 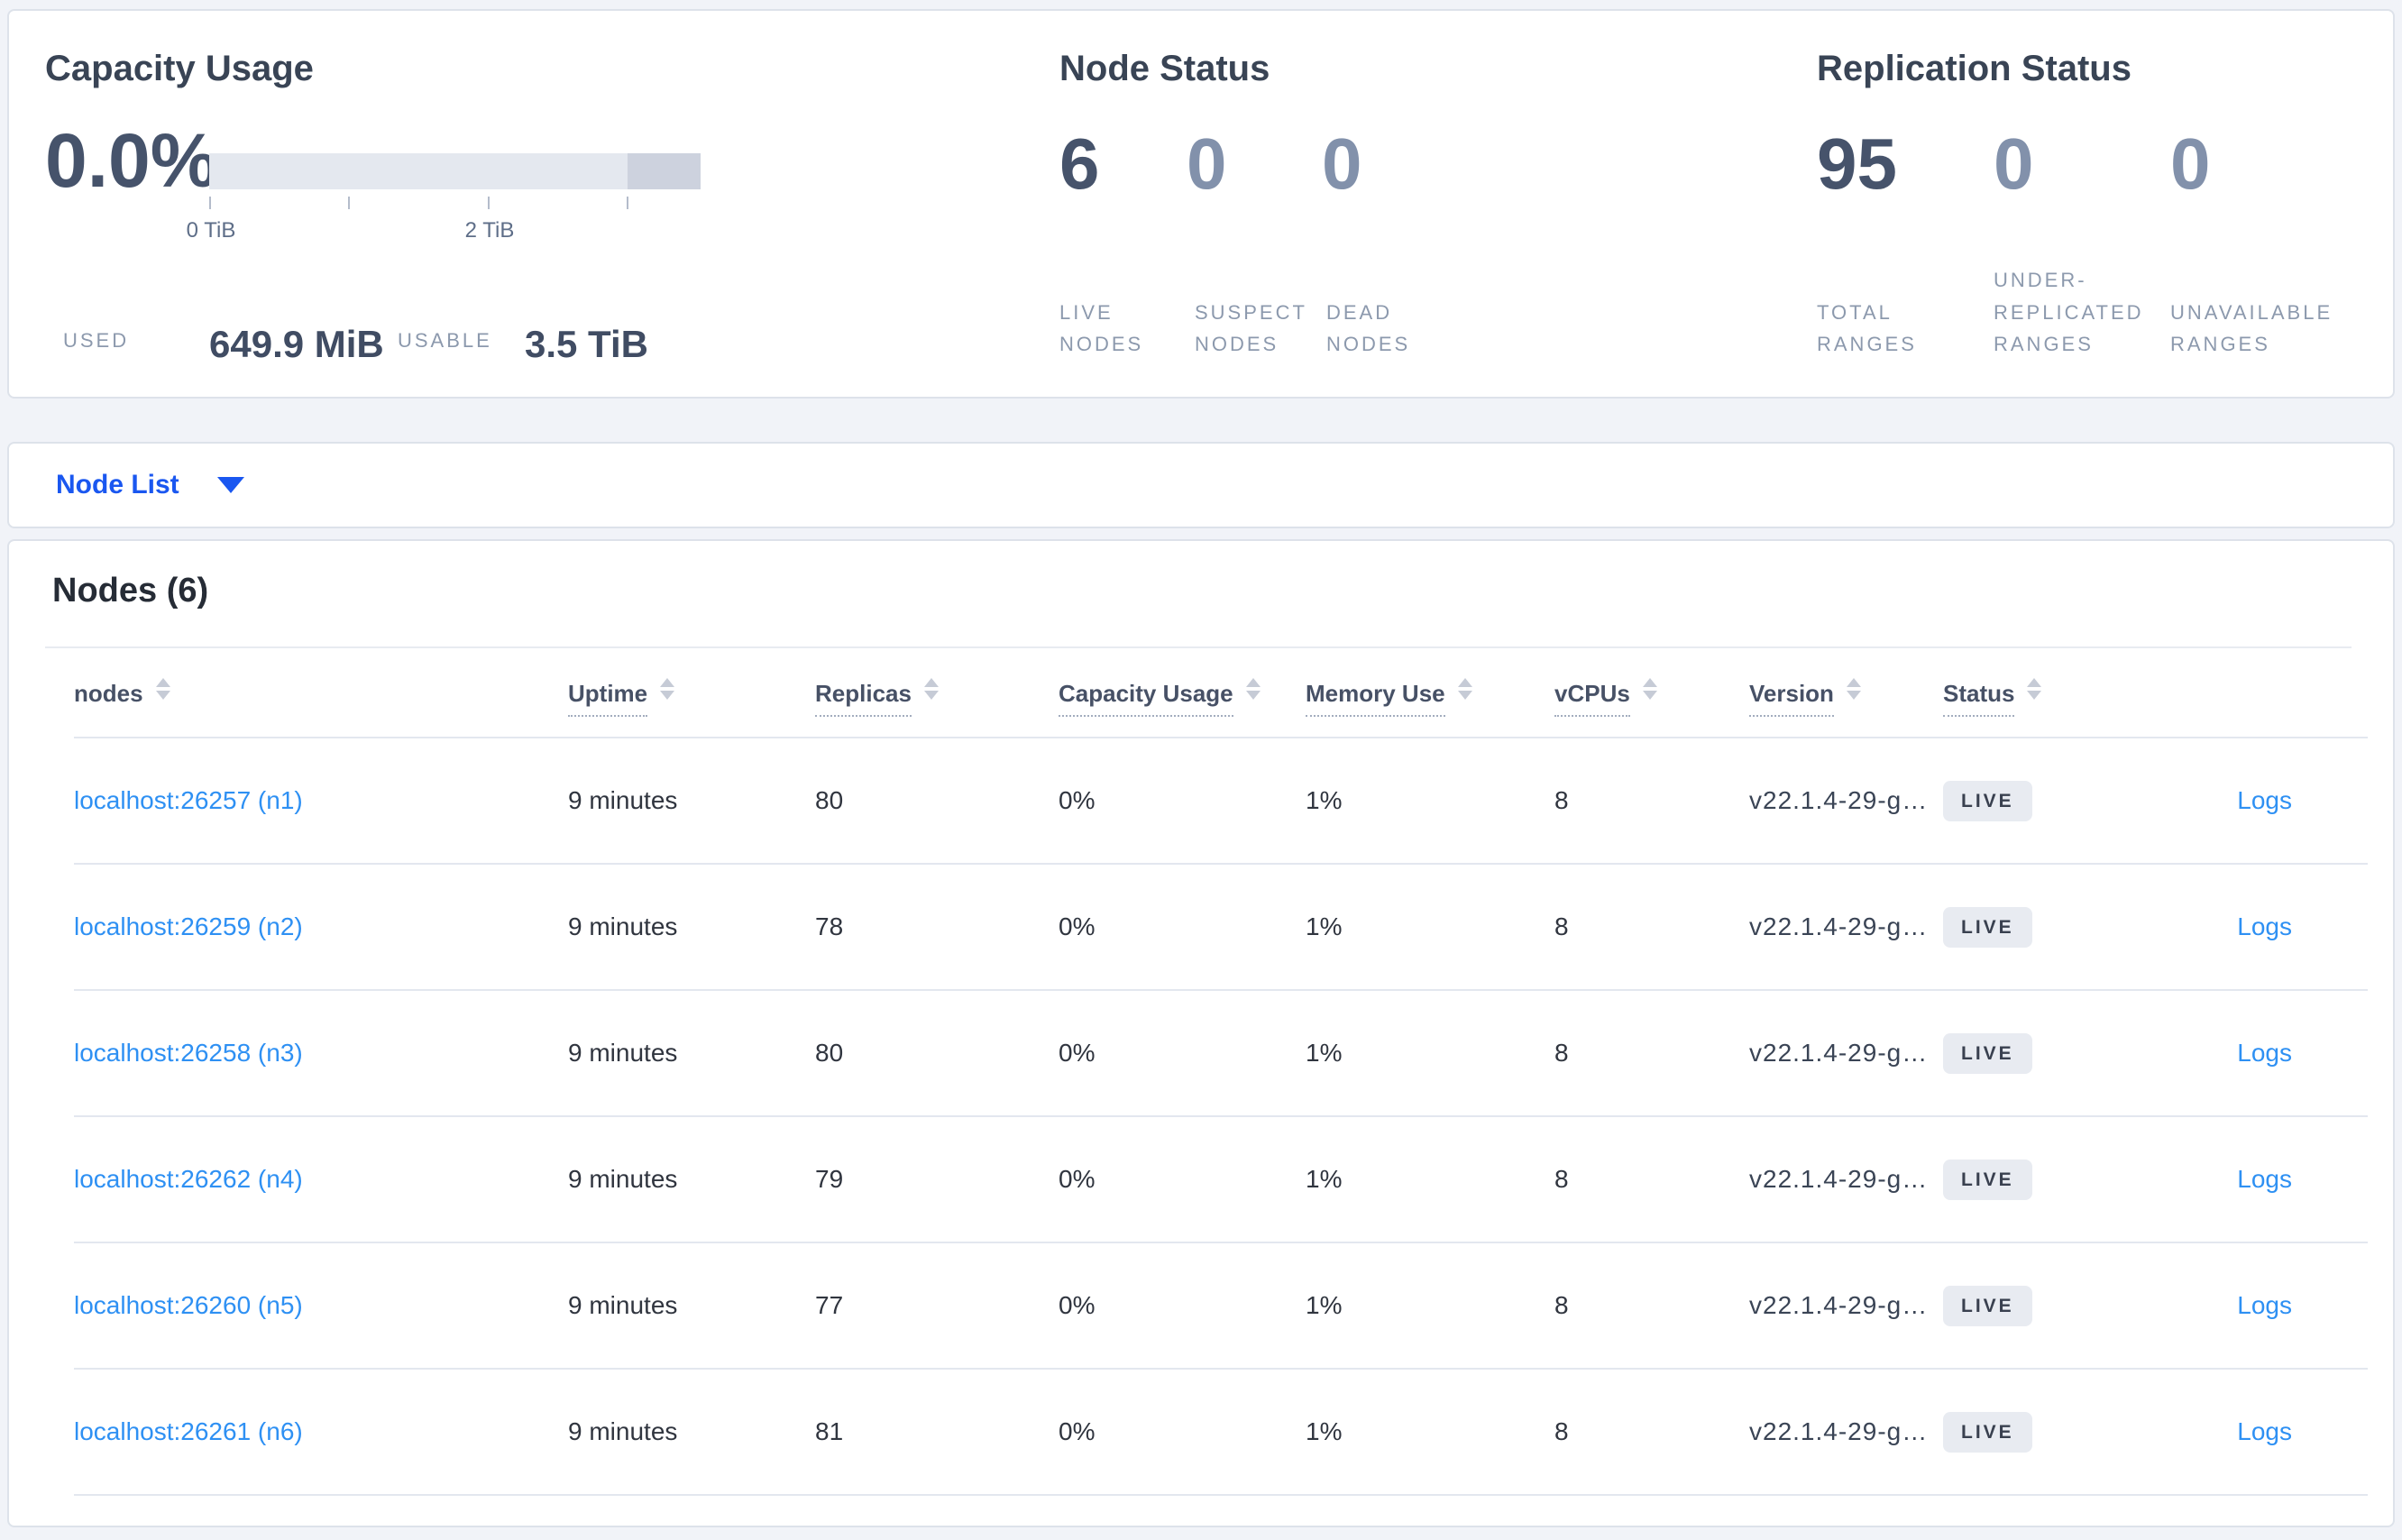 What do you see at coordinates (1079, 164) in the screenshot?
I see `live-nodes-value: 6` at bounding box center [1079, 164].